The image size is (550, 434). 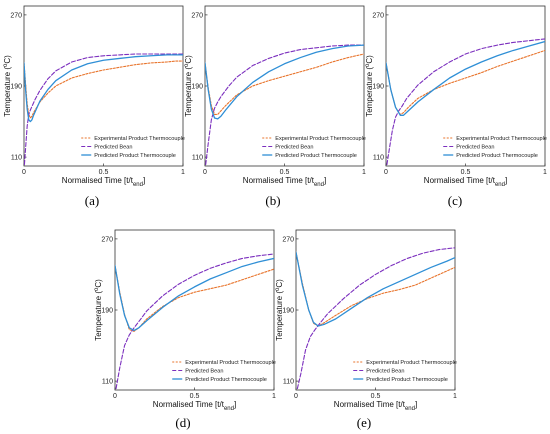 What do you see at coordinates (92, 200) in the screenshot?
I see `panel-label: (a)` at bounding box center [92, 200].